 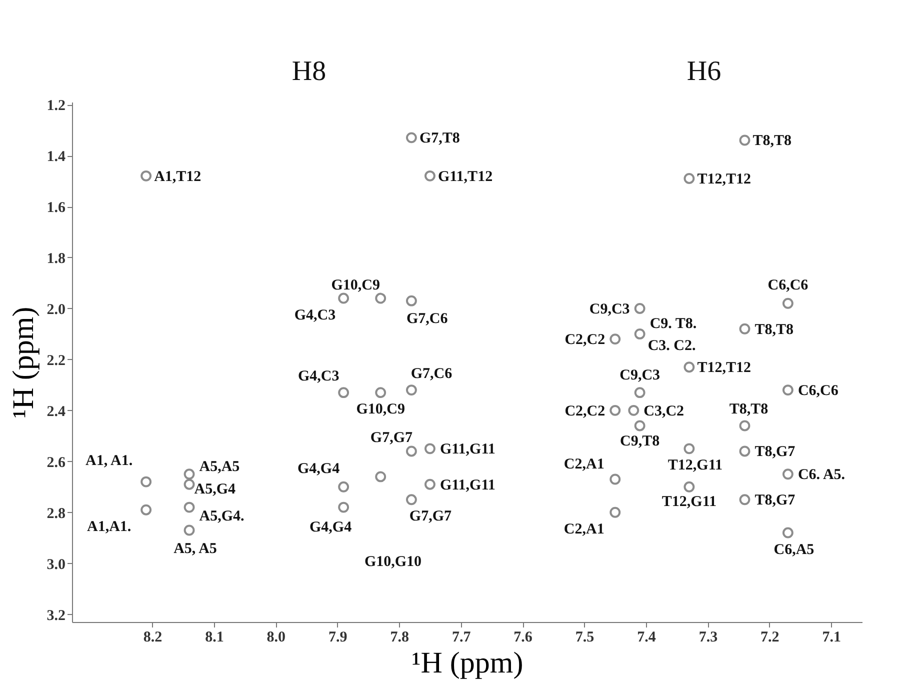 I want to click on annotation: C3,C2, so click(x=664, y=411).